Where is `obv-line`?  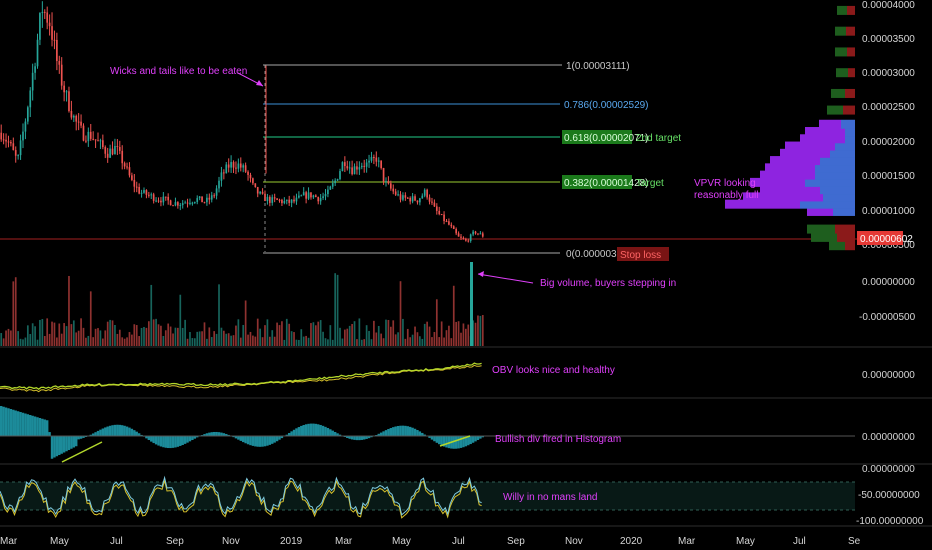
obv-line is located at coordinates (241, 376).